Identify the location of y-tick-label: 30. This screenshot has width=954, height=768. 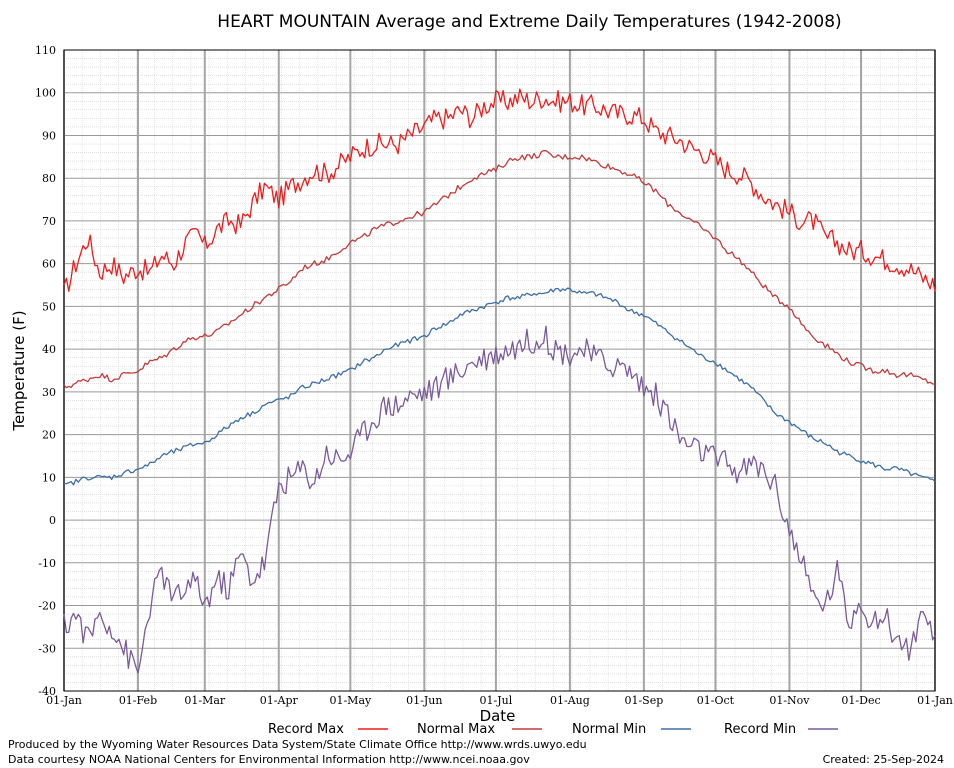
(49, 392).